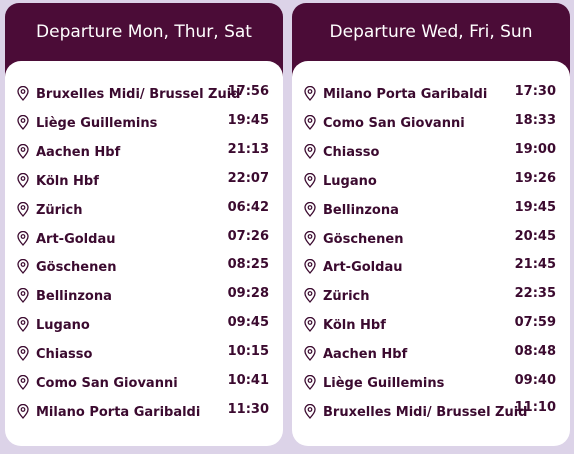  What do you see at coordinates (535, 352) in the screenshot?
I see `departure-time: 08:48` at bounding box center [535, 352].